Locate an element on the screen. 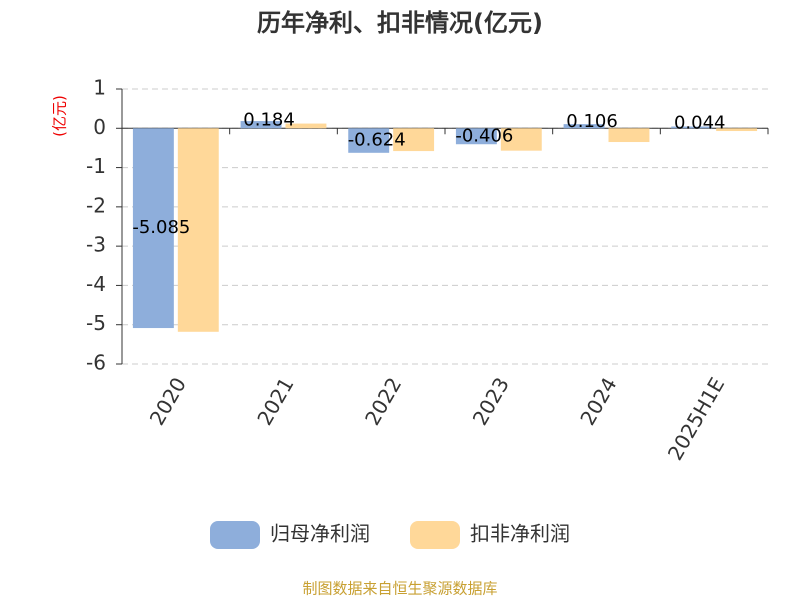  legend-label: 扣非净利润 is located at coordinates (520, 534).